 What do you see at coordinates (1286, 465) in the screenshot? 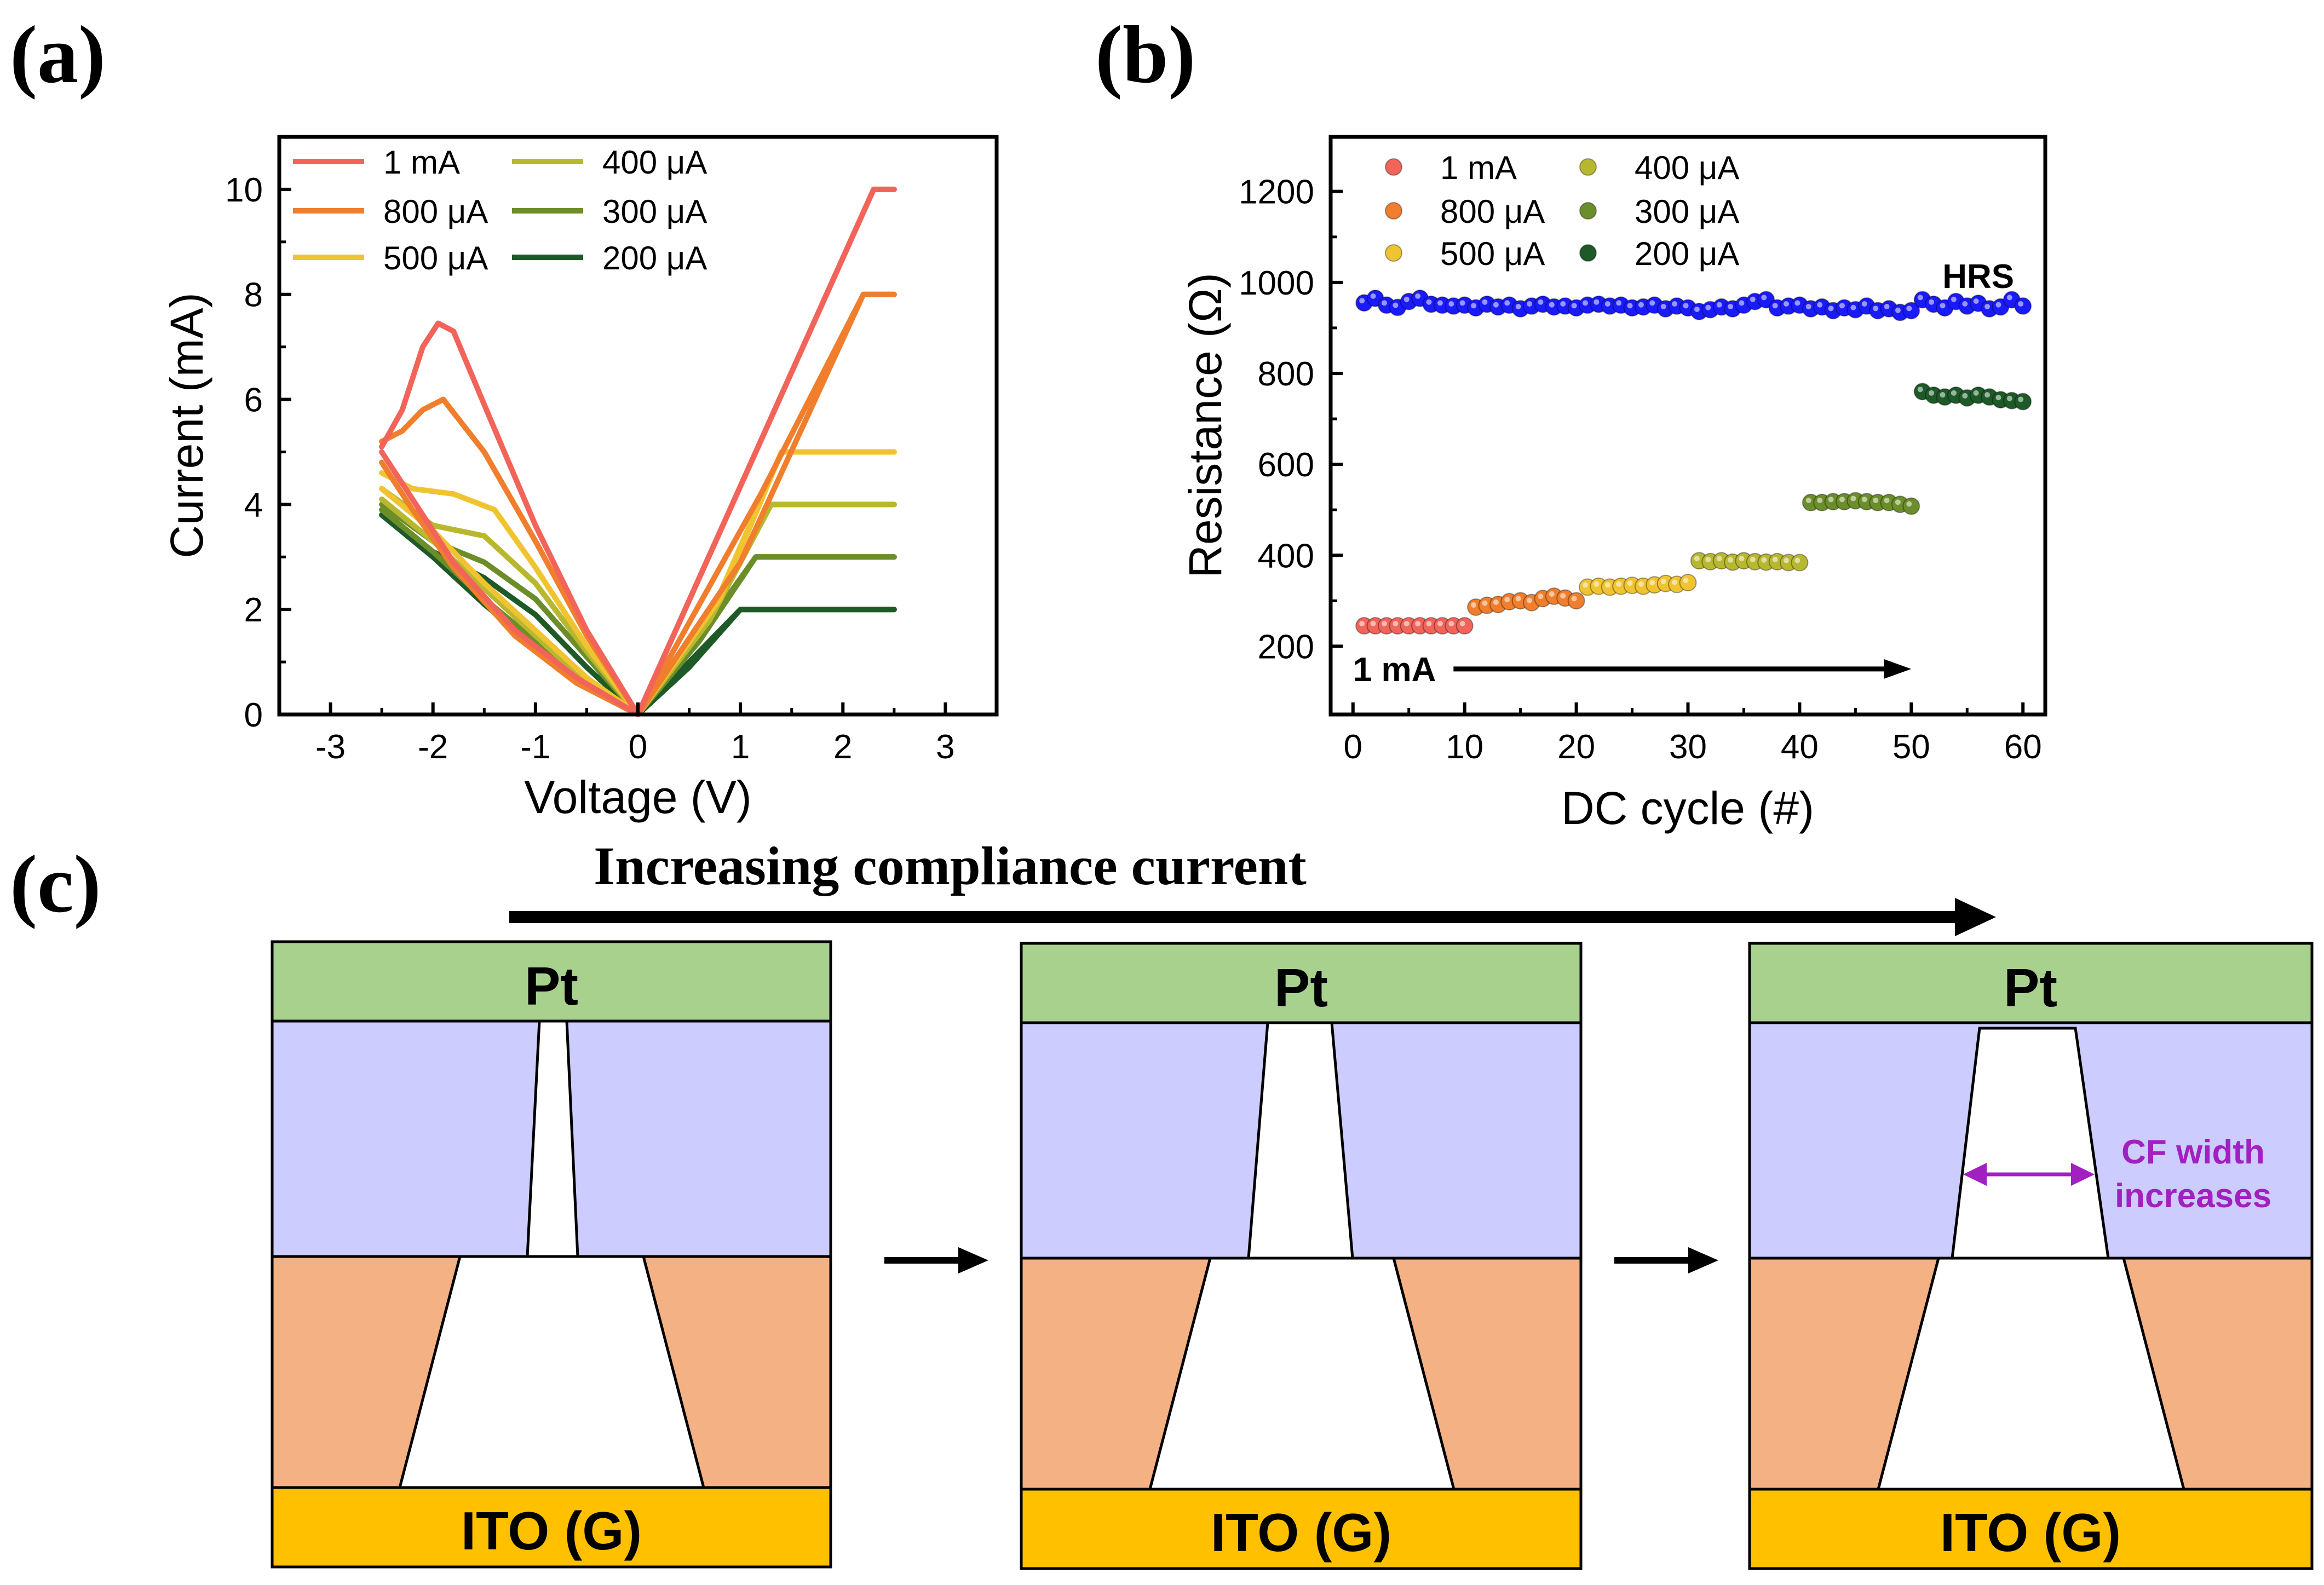
I see `chart-b-ytick-label: 600` at bounding box center [1286, 465].